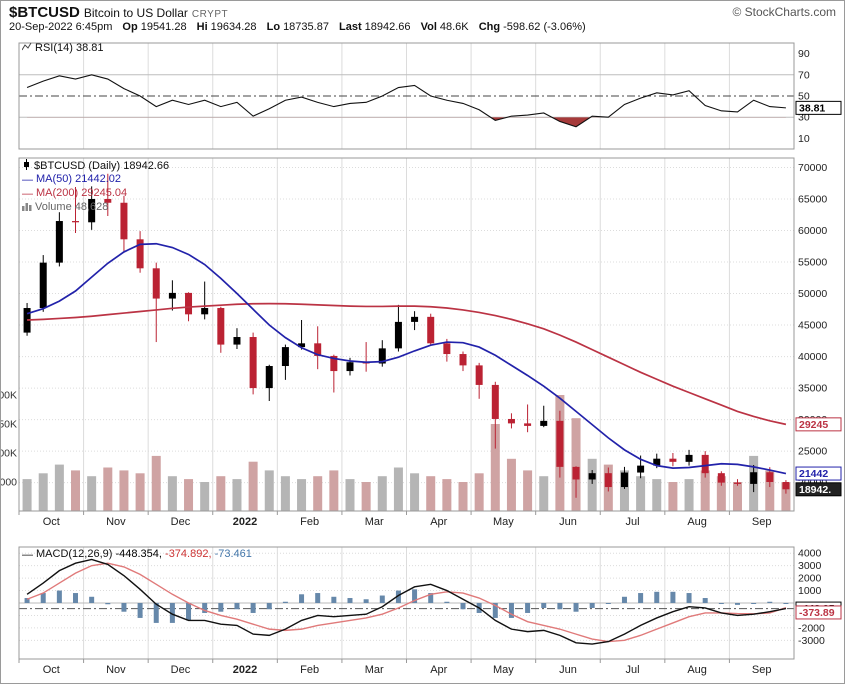  I want to click on macd-line, so click(406, 601).